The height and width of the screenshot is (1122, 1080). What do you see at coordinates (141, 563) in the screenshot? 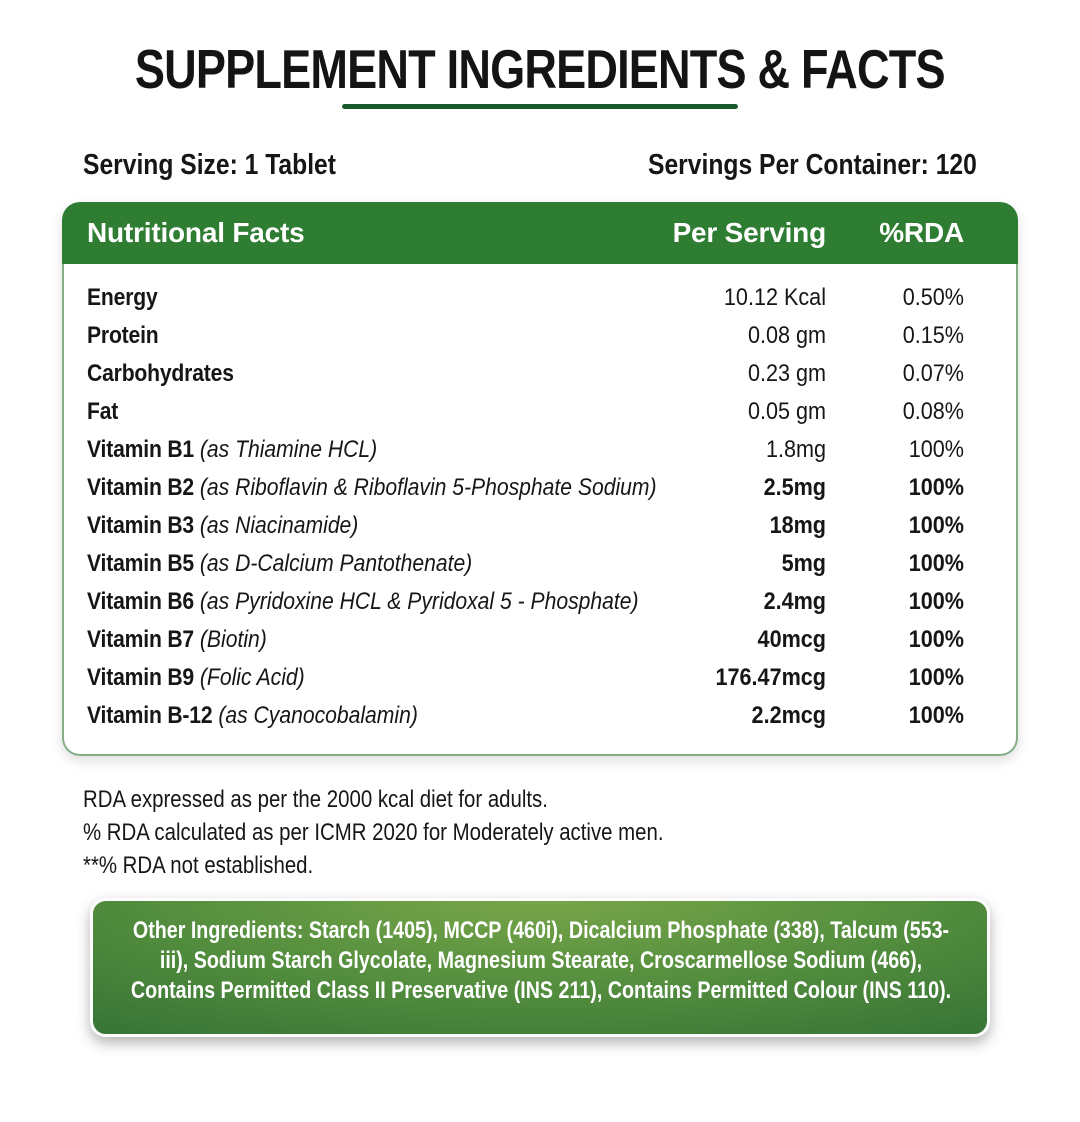
I see `nutrient-name: Vitamin B5` at bounding box center [141, 563].